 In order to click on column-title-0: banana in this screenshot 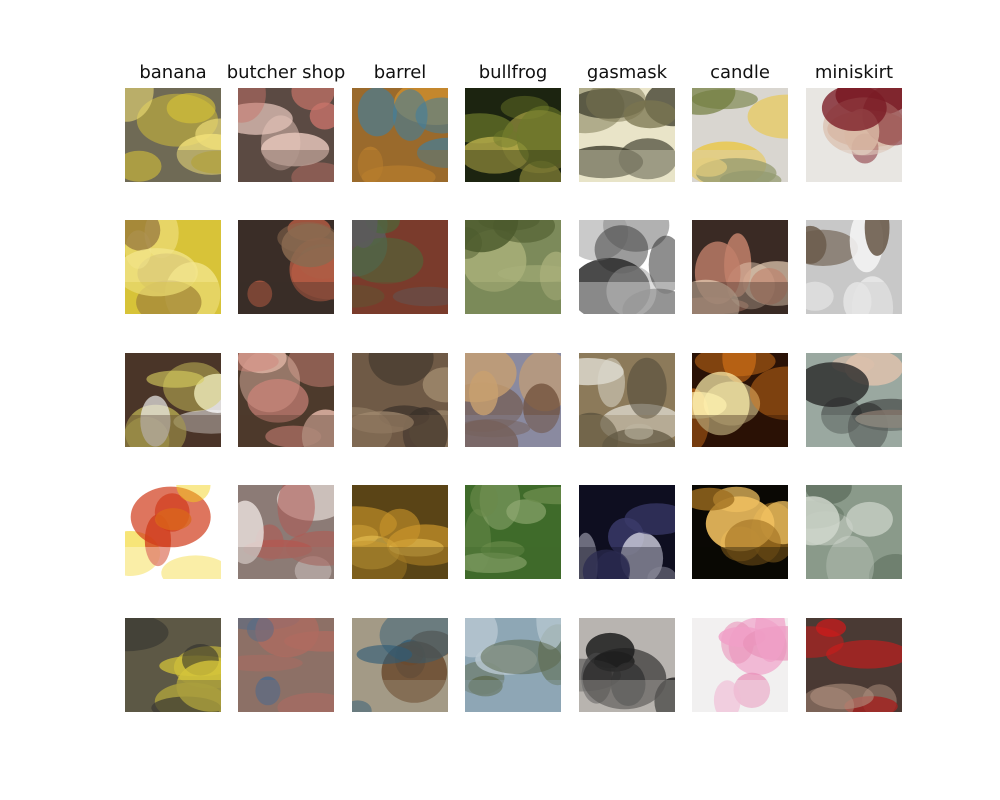, I will do `click(173, 72)`.